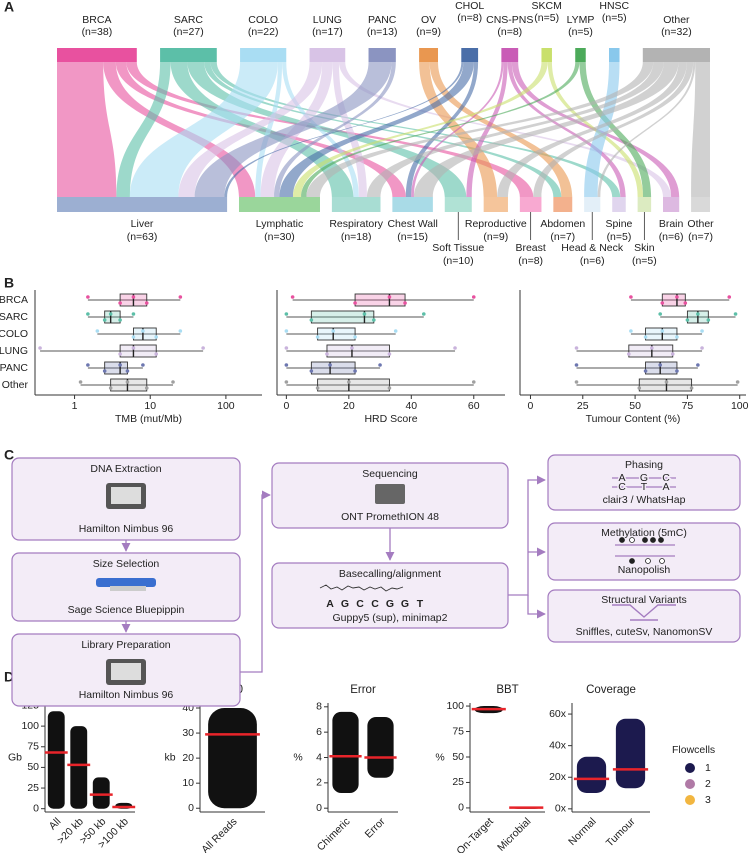  What do you see at coordinates (363, 690) in the screenshot?
I see `chart-title: Error` at bounding box center [363, 690].